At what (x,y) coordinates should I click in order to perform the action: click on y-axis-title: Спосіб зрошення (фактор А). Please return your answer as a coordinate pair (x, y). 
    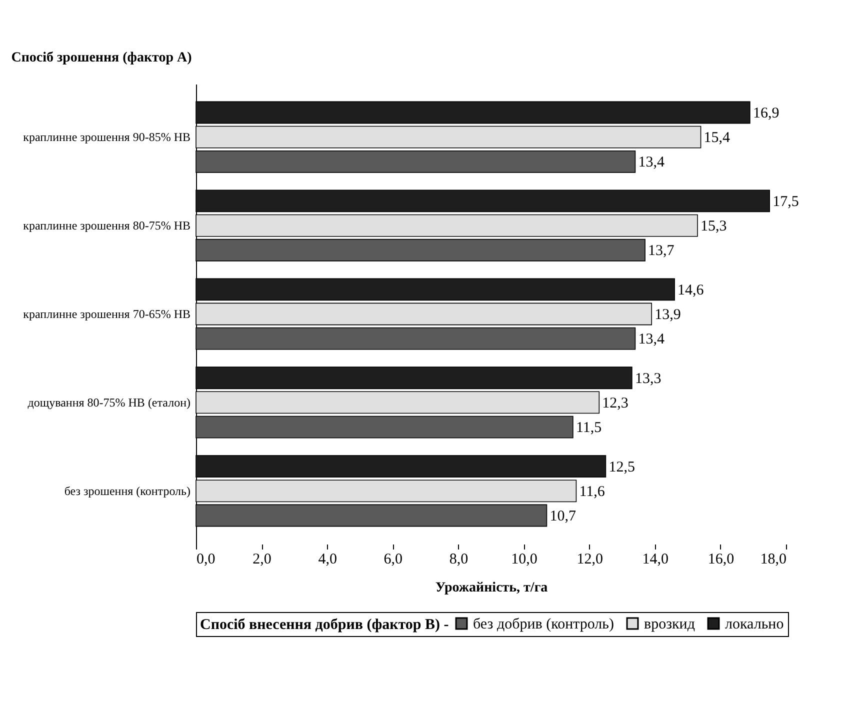
    Looking at the image, I should click on (101, 58).